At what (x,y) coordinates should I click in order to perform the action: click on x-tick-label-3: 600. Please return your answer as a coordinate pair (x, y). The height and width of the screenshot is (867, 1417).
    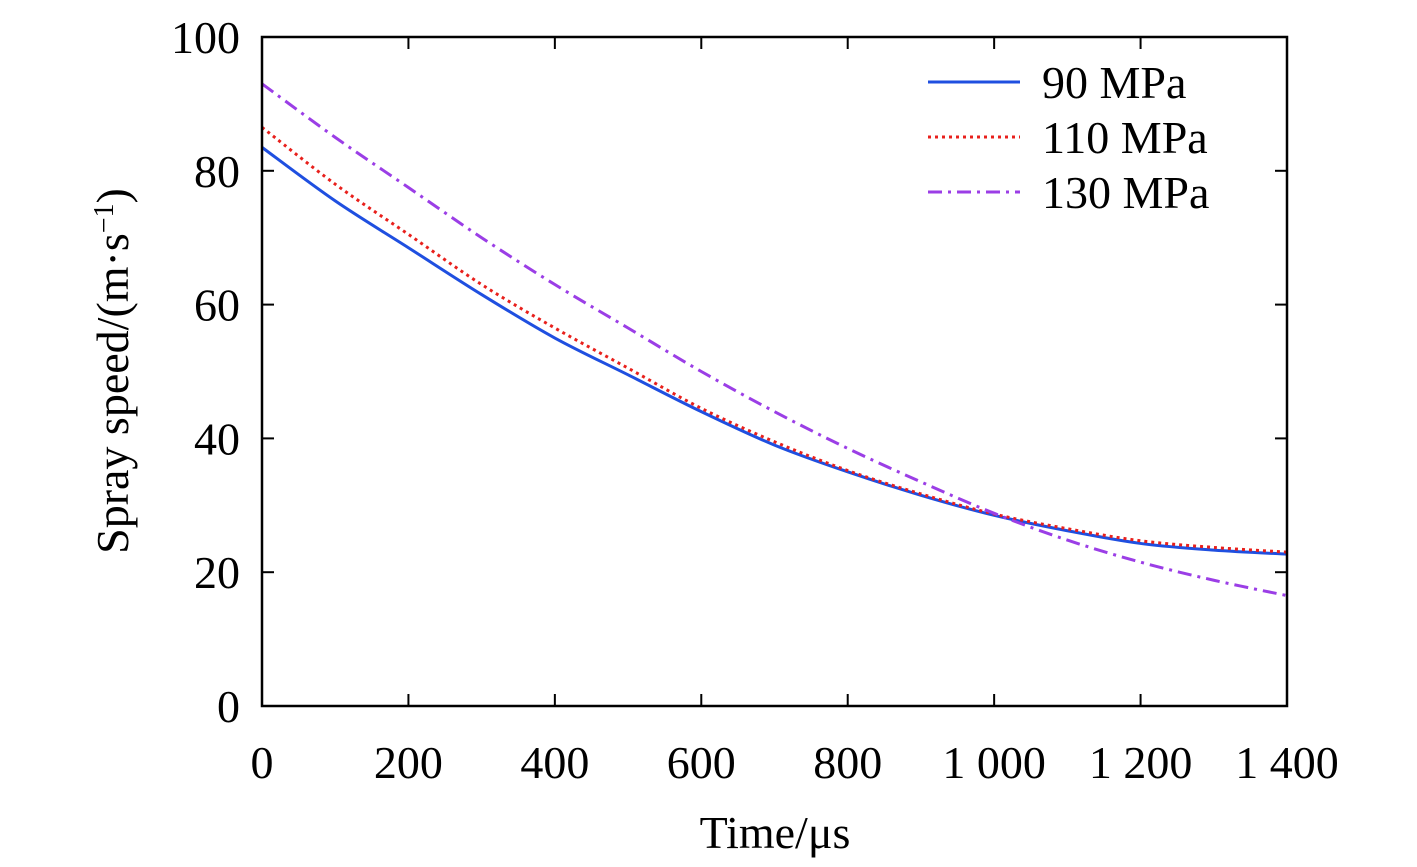
    Looking at the image, I should click on (701, 762).